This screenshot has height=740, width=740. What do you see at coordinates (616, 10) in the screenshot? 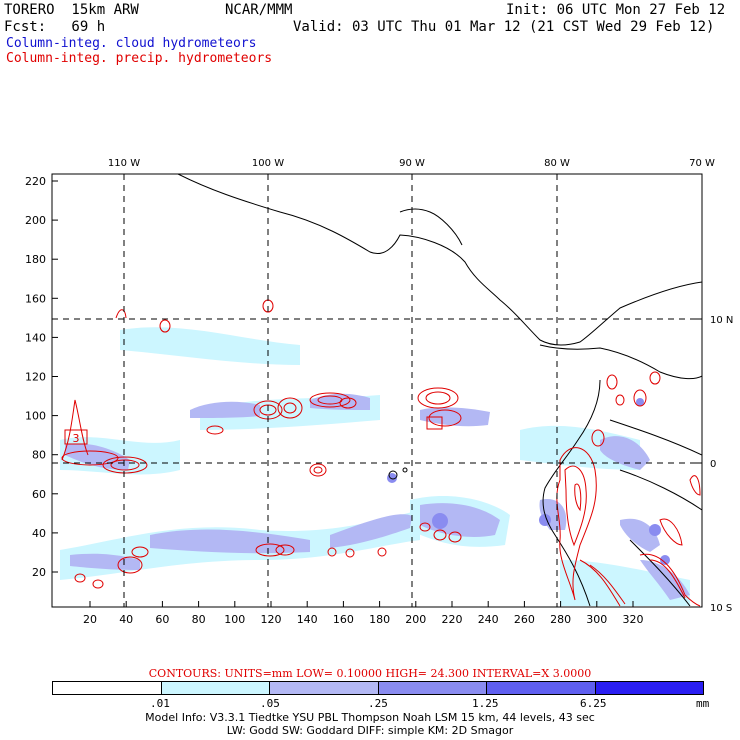
I see `init-time: Init: 06 UTC Mon 27 Feb 12` at bounding box center [616, 10].